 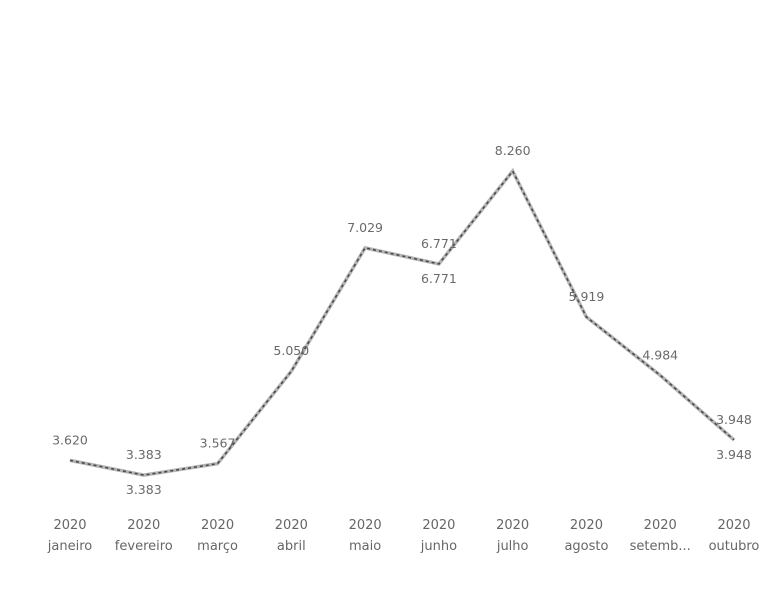 What do you see at coordinates (291, 546) in the screenshot?
I see `x-tick-label: abril` at bounding box center [291, 546].